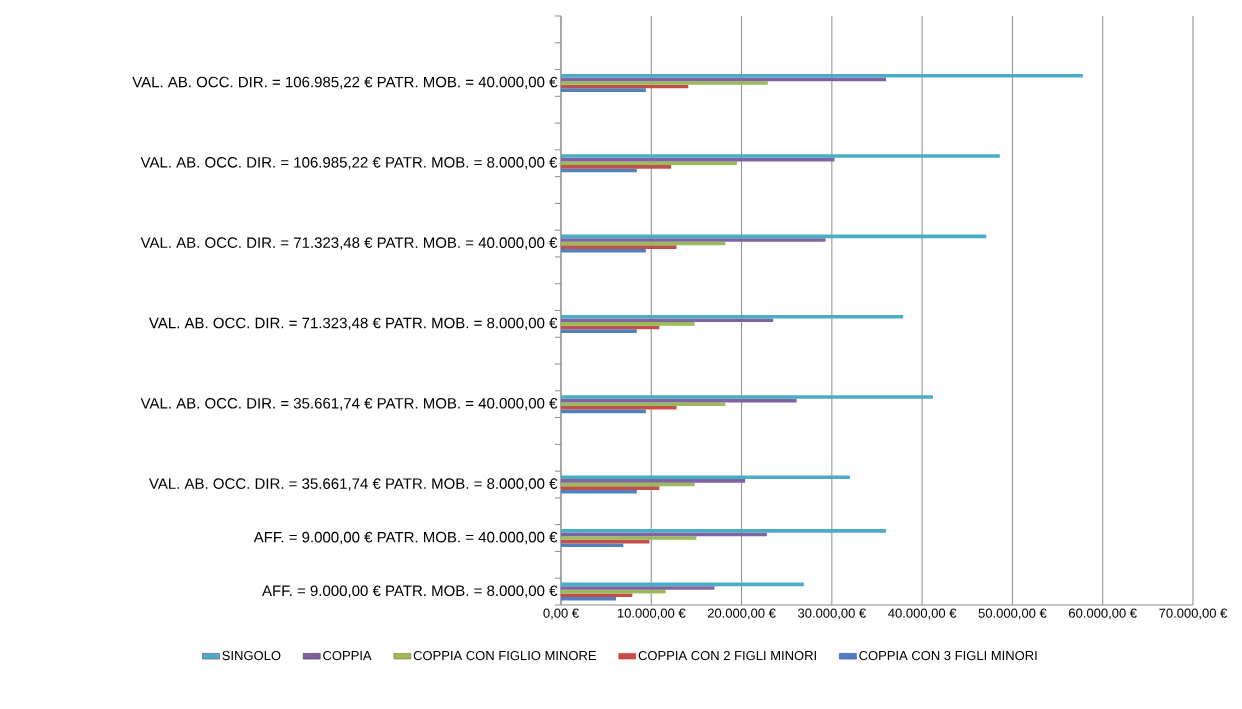  I want to click on y-tick-label: AFF. = 9.000,00 € PATR. MOB. = 40.000,00 €, so click(405, 538).